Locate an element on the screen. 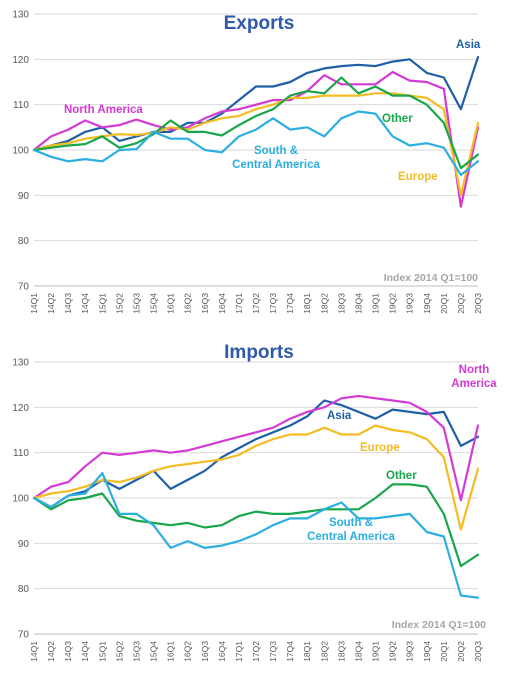 Image resolution: width=519 pixels, height=700 pixels. series-line-north-america is located at coordinates (256, 448).